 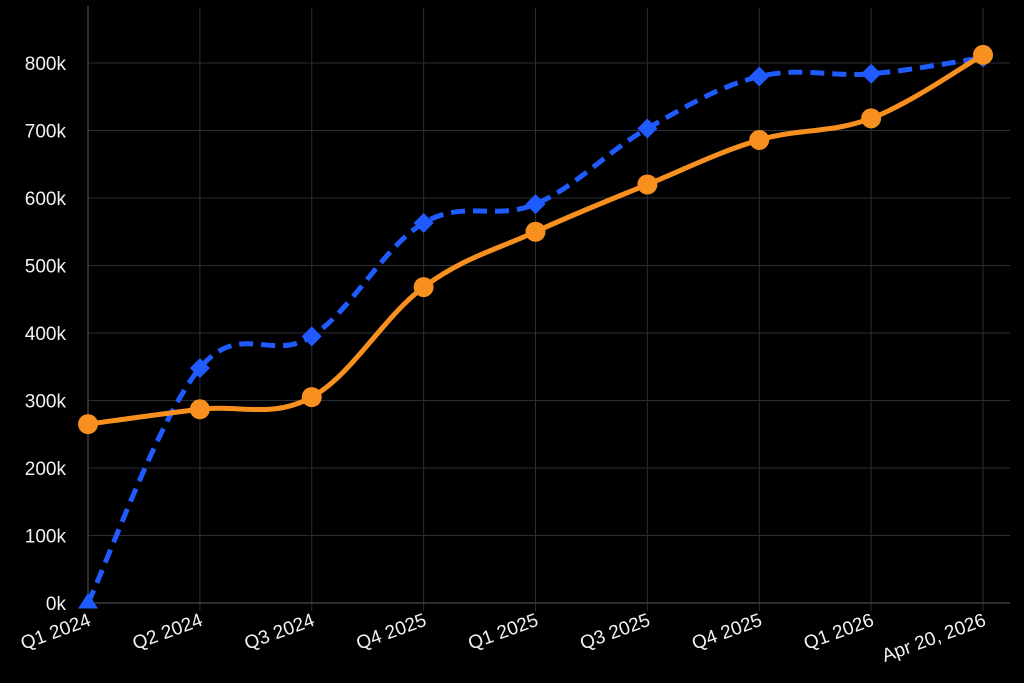 I want to click on y-tick-label: 400k, so click(x=46, y=334).